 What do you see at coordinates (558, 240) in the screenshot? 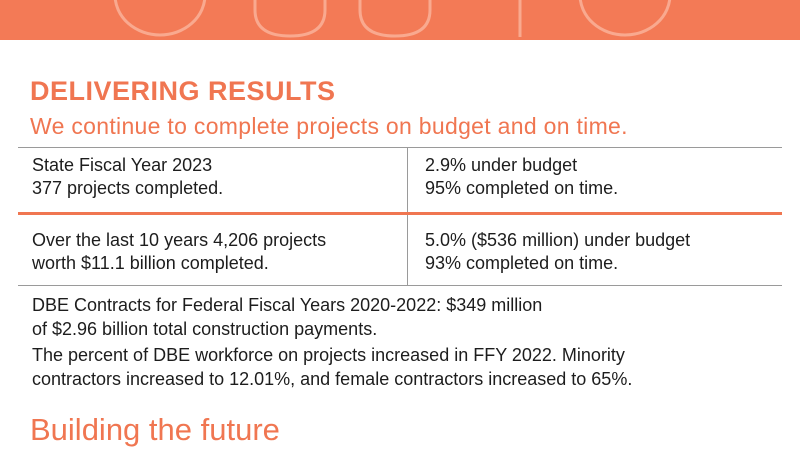
I see `cell-line: 5.0% ($536 million) under budget` at bounding box center [558, 240].